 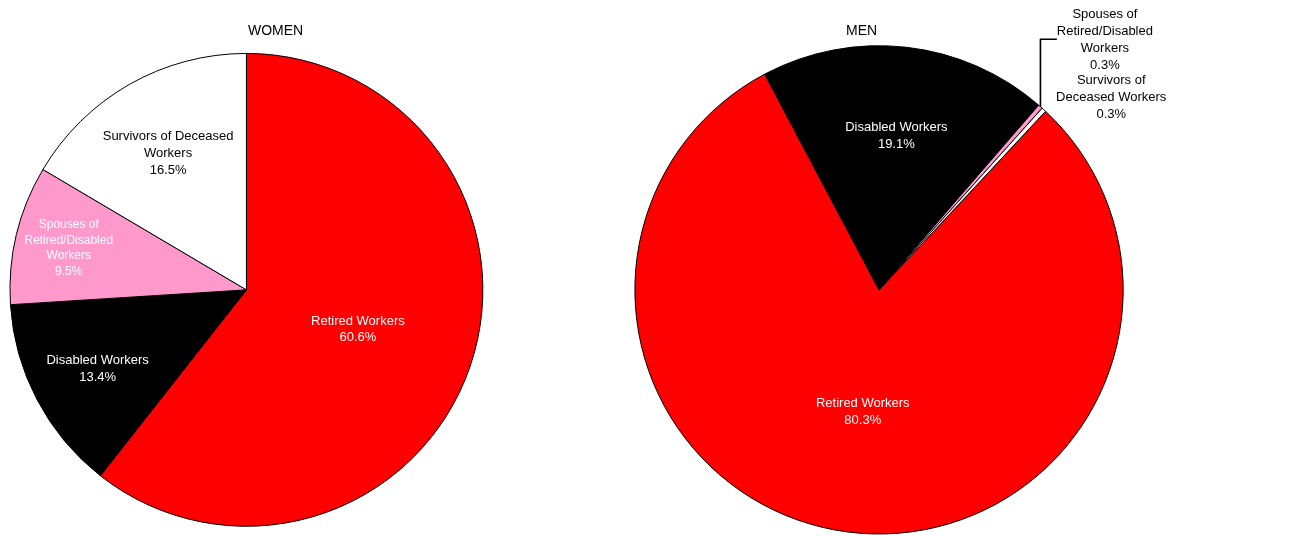 What do you see at coordinates (862, 30) in the screenshot?
I see `text: MEN` at bounding box center [862, 30].